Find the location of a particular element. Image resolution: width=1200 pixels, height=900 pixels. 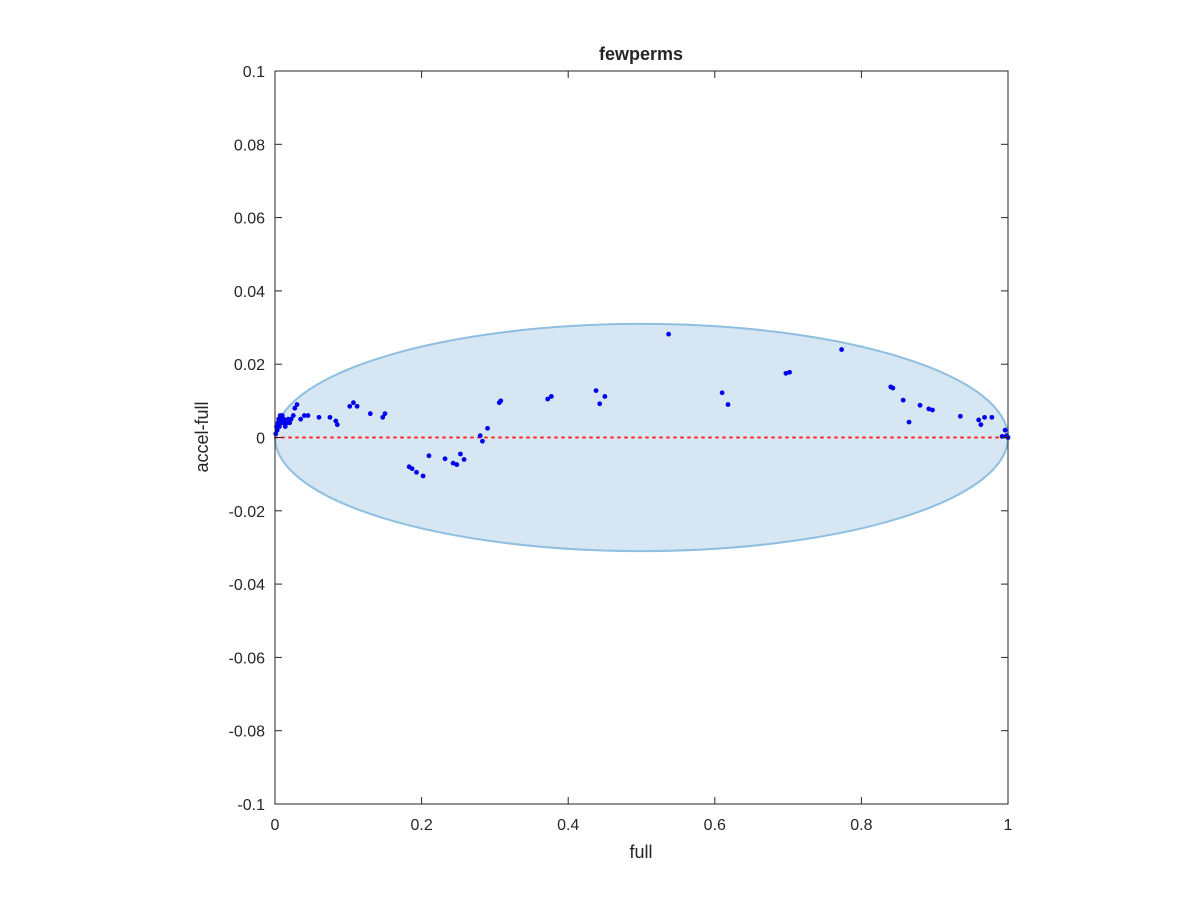

y-tick-label: 0.1 is located at coordinates (254, 72).